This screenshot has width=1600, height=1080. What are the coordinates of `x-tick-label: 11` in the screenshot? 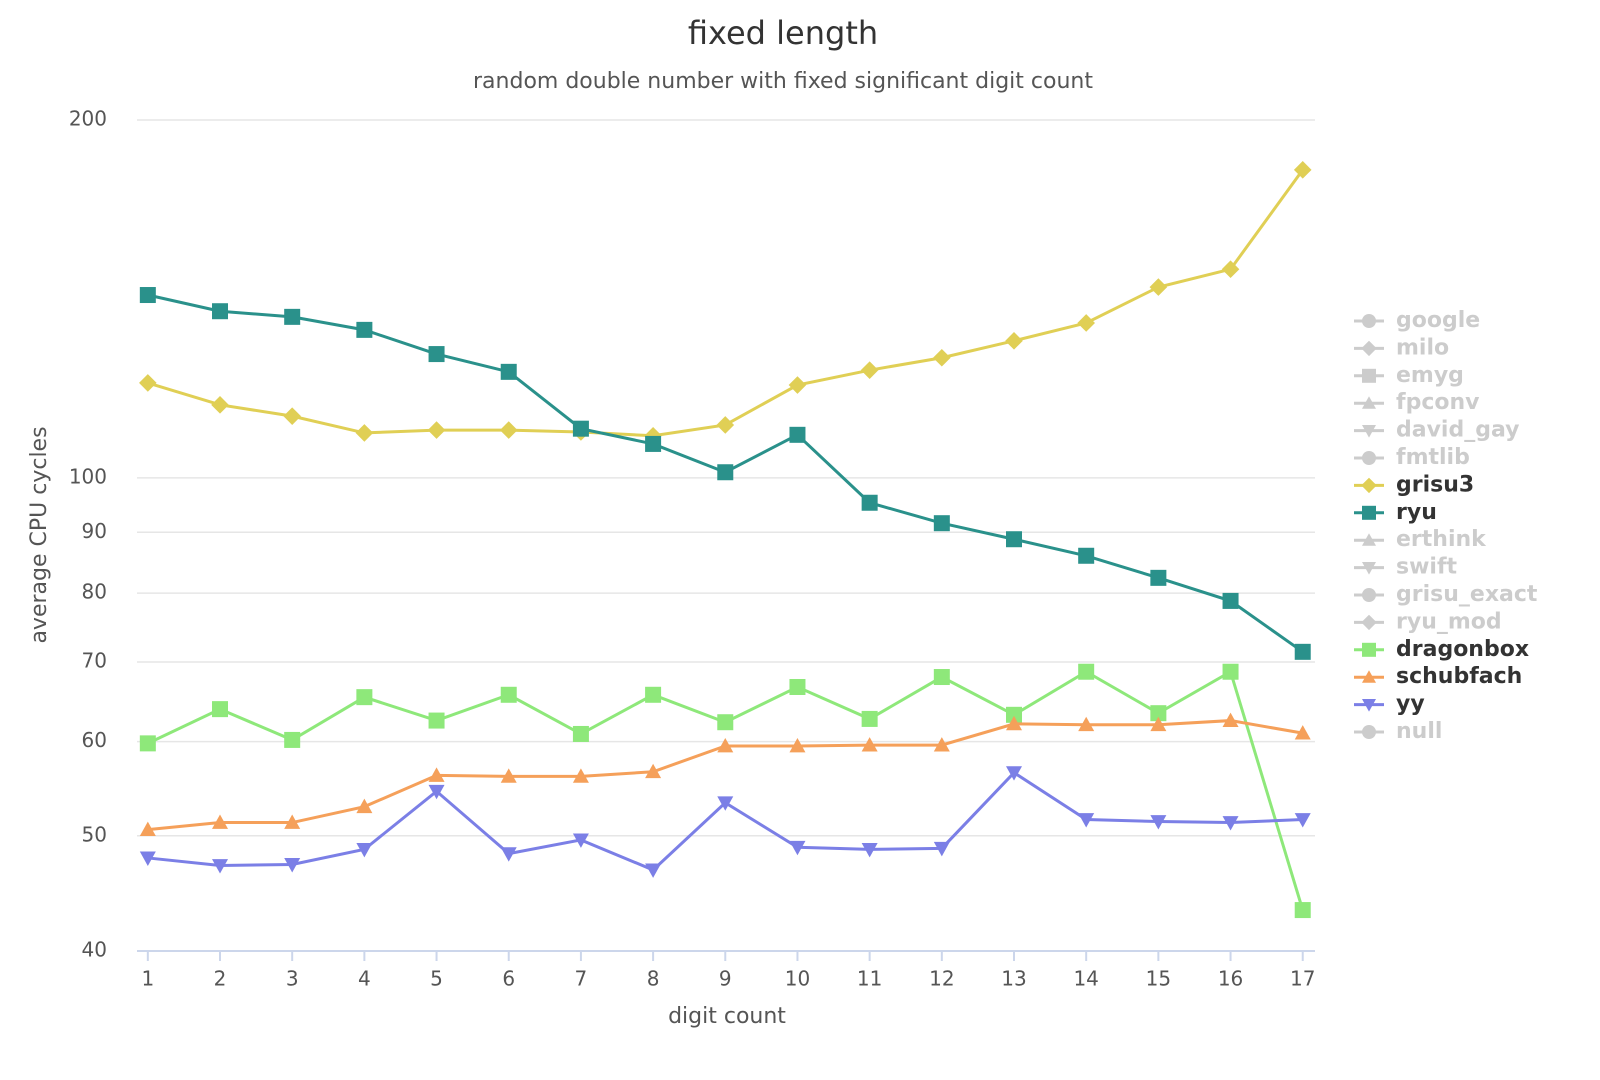 It's located at (869, 979).